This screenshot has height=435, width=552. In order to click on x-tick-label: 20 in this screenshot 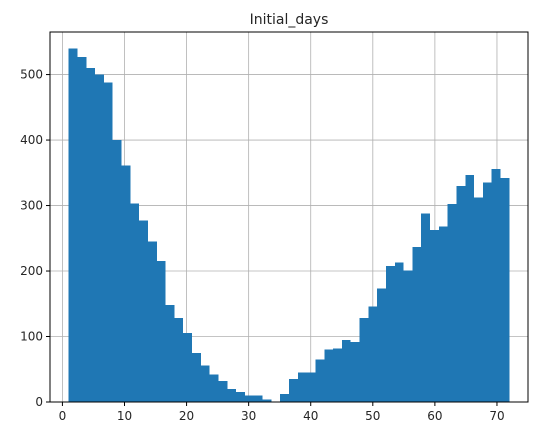, I will do `click(186, 416)`.